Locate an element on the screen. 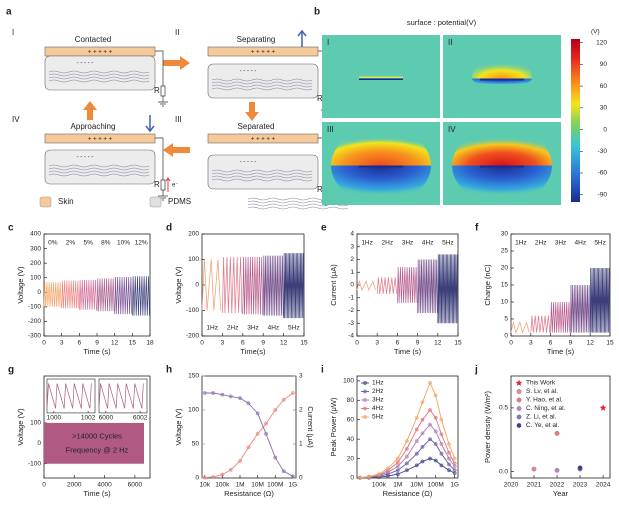 This screenshot has width=619, height=514. x-tick-label: 2022 is located at coordinates (557, 485).